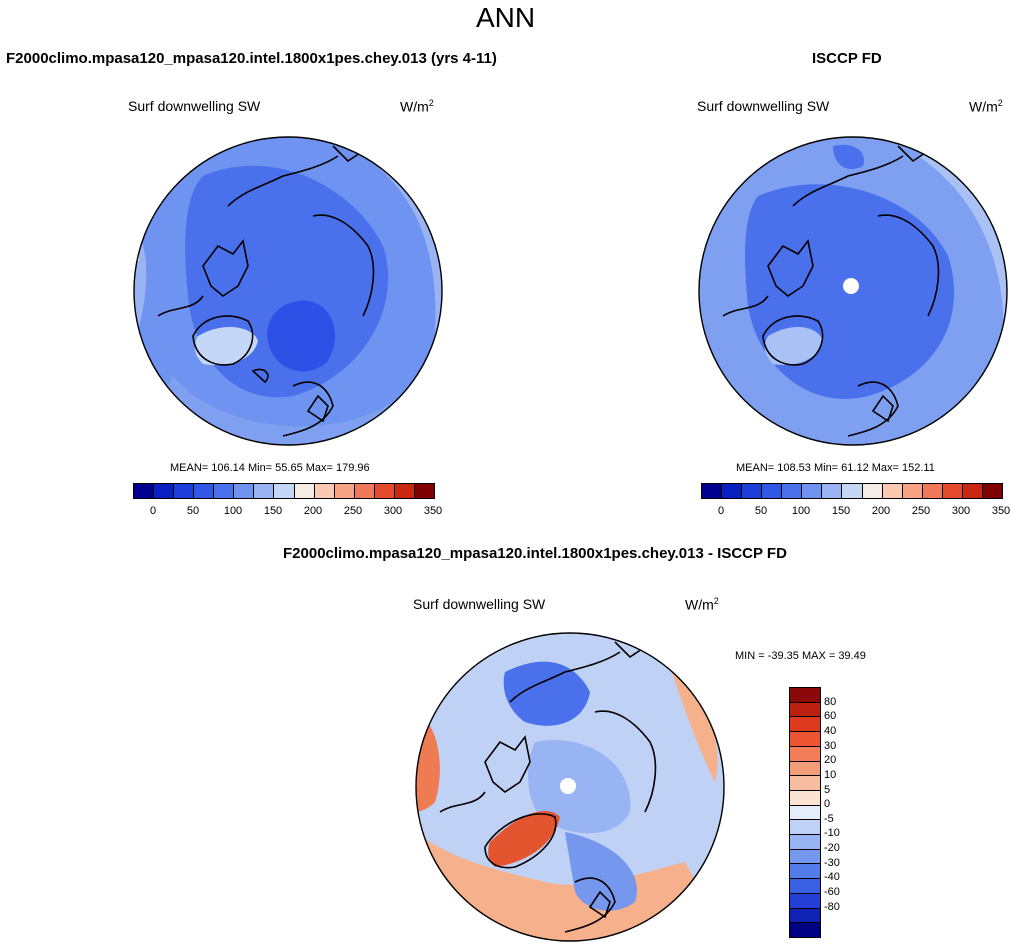 Image resolution: width=1011 pixels, height=945 pixels. What do you see at coordinates (601, 871) in the screenshot?
I see `blue-low` at bounding box center [601, 871].